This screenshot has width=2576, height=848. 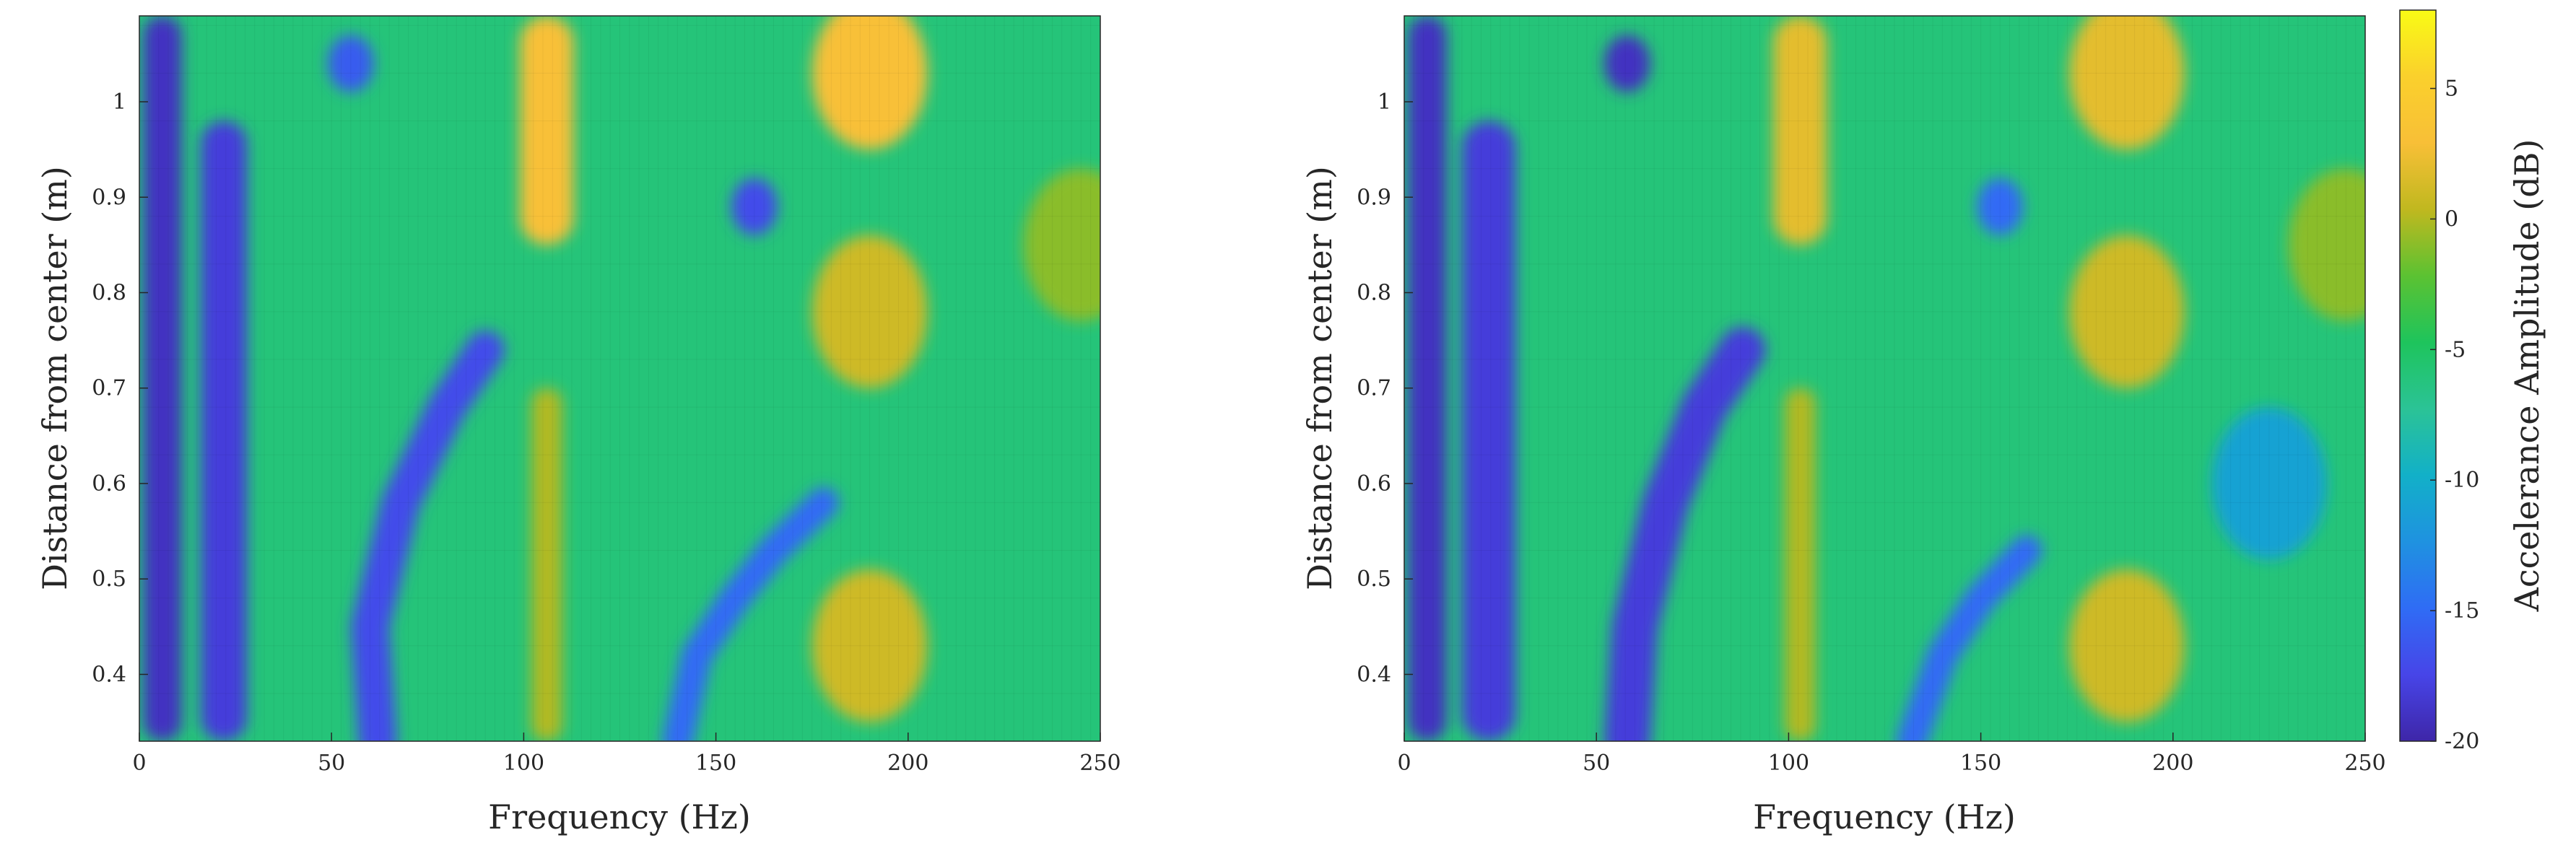 I want to click on colorbar-label: Accelerance Amplitude (dB), so click(x=2526, y=376).